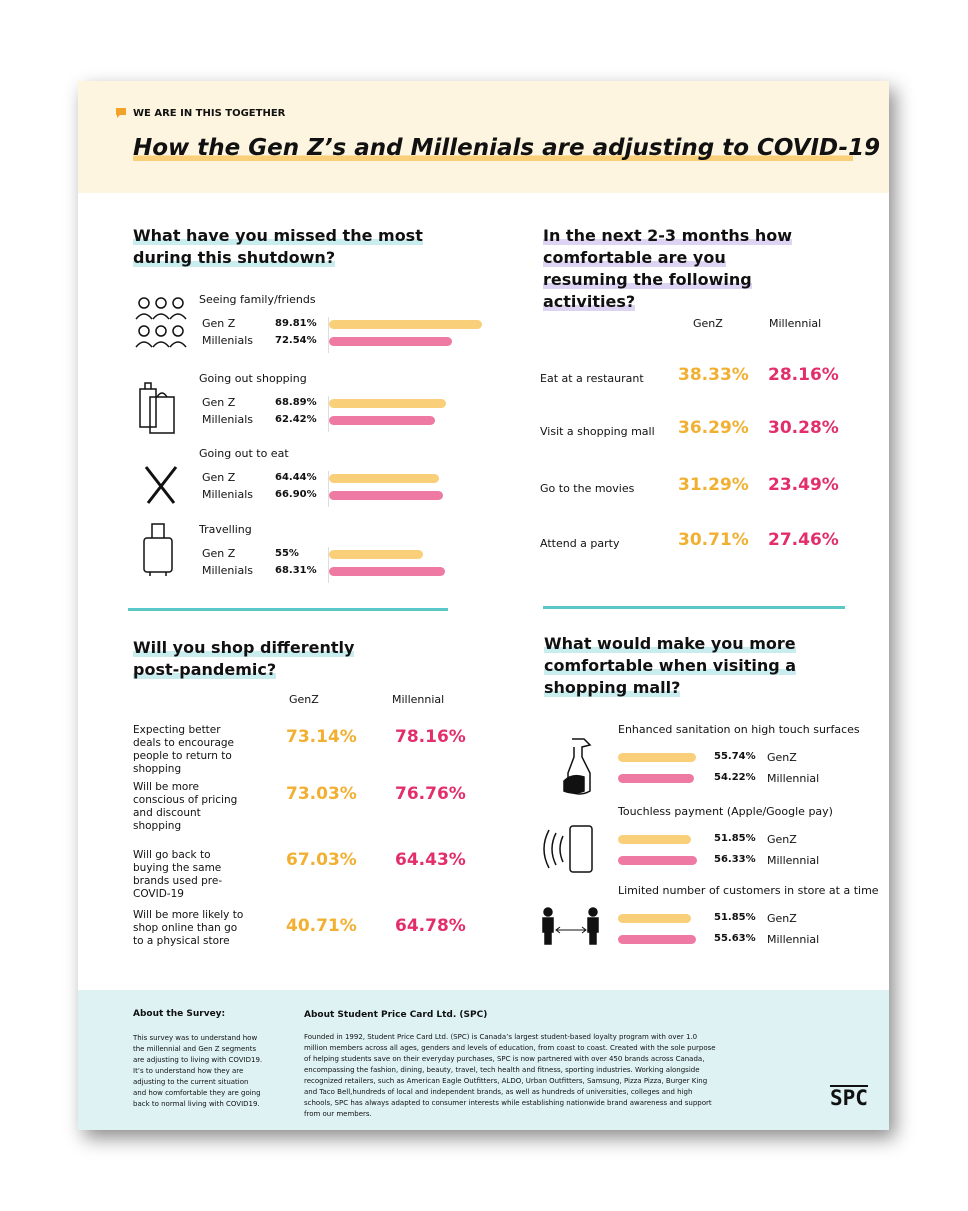 This screenshot has width=968, height=1211. I want to click on suitcase-icon, so click(158, 549).